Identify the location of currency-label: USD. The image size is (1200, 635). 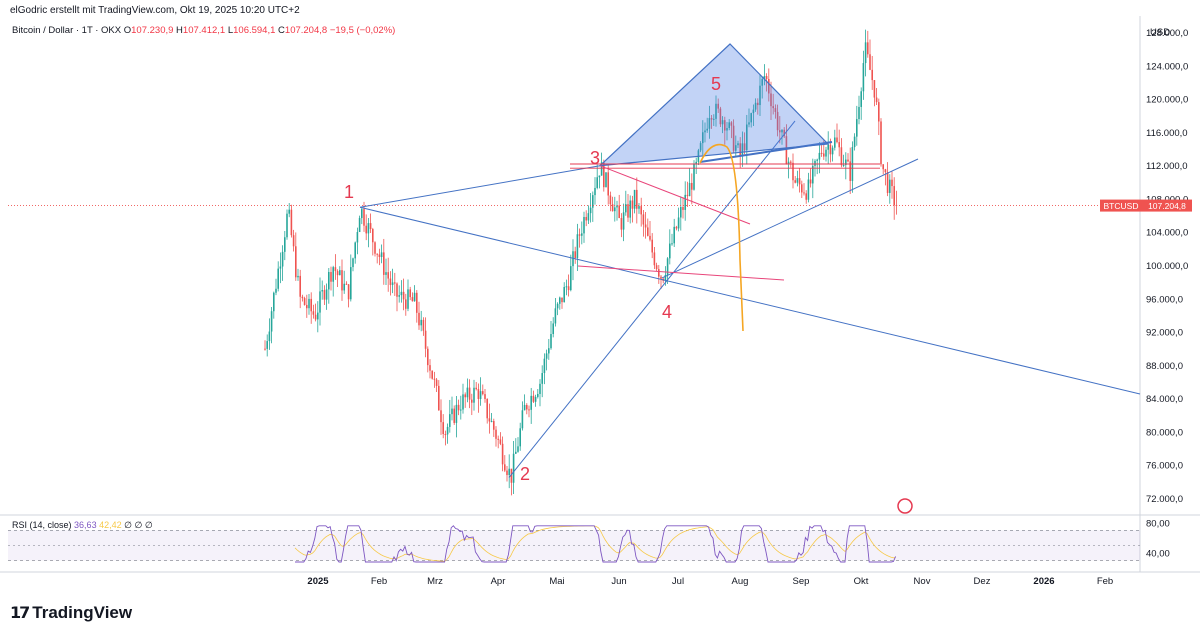
(1160, 32).